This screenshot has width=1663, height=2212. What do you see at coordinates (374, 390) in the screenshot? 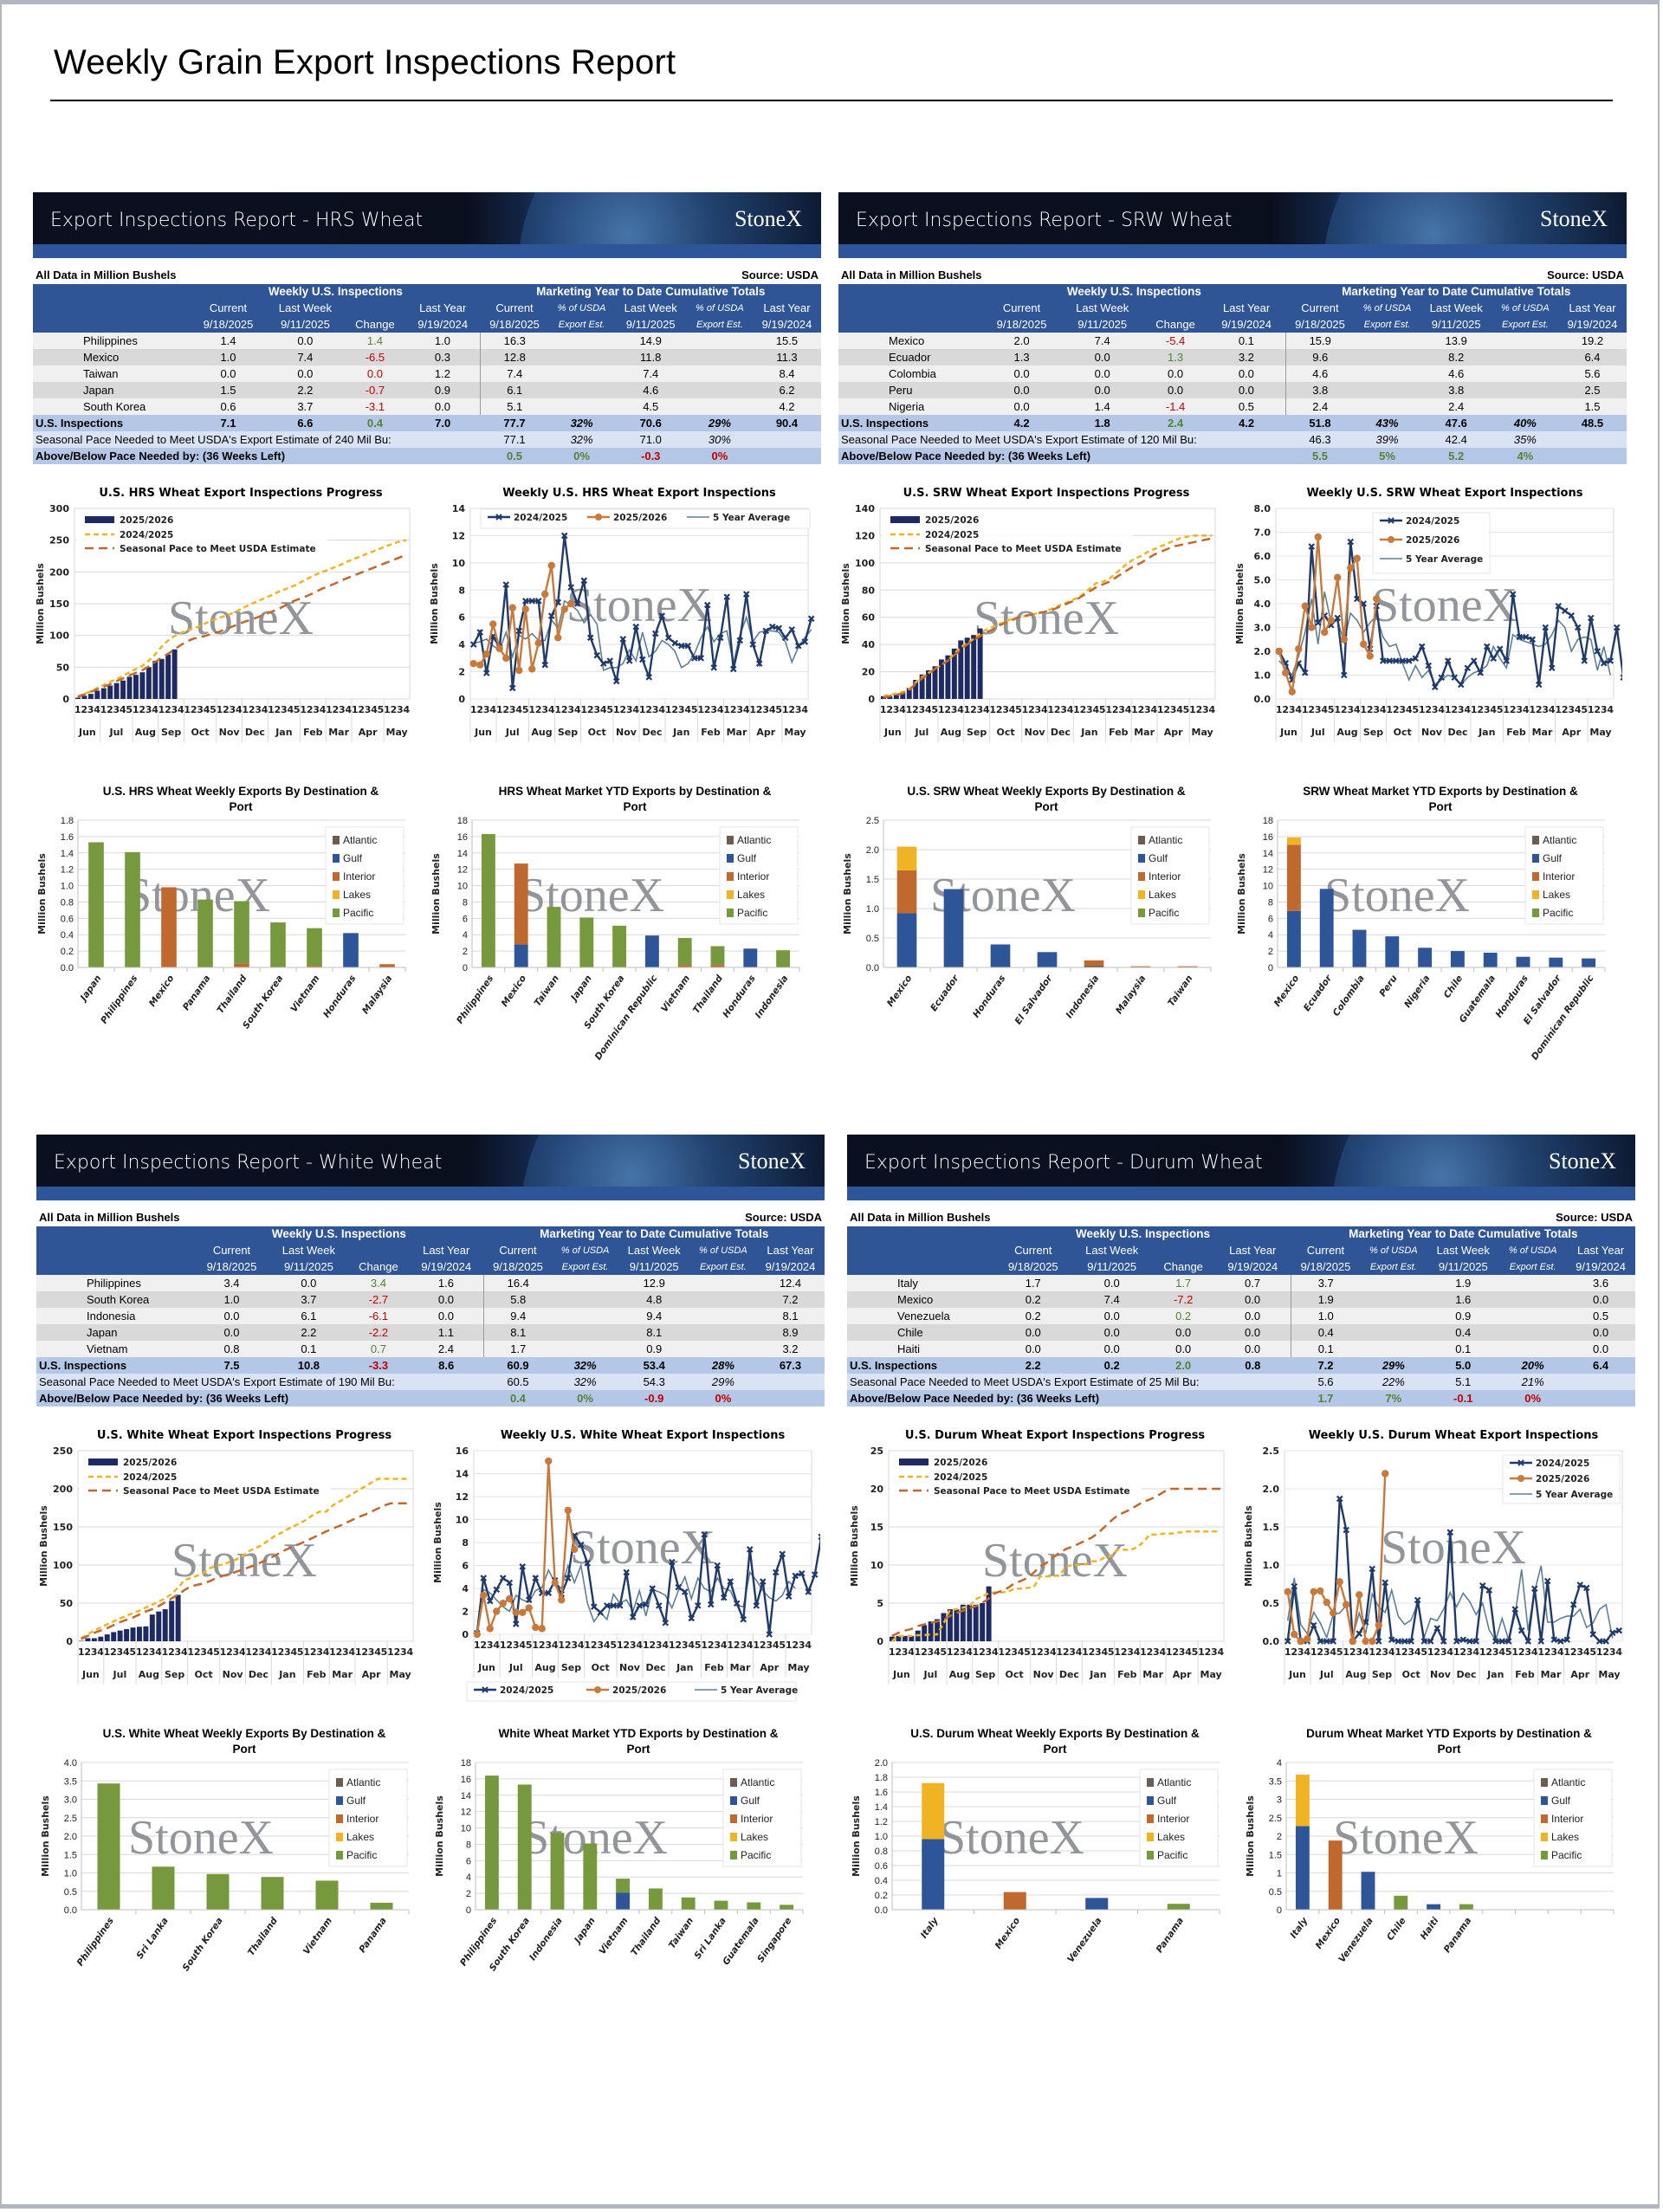
I see `weekly-change: -0.7` at bounding box center [374, 390].